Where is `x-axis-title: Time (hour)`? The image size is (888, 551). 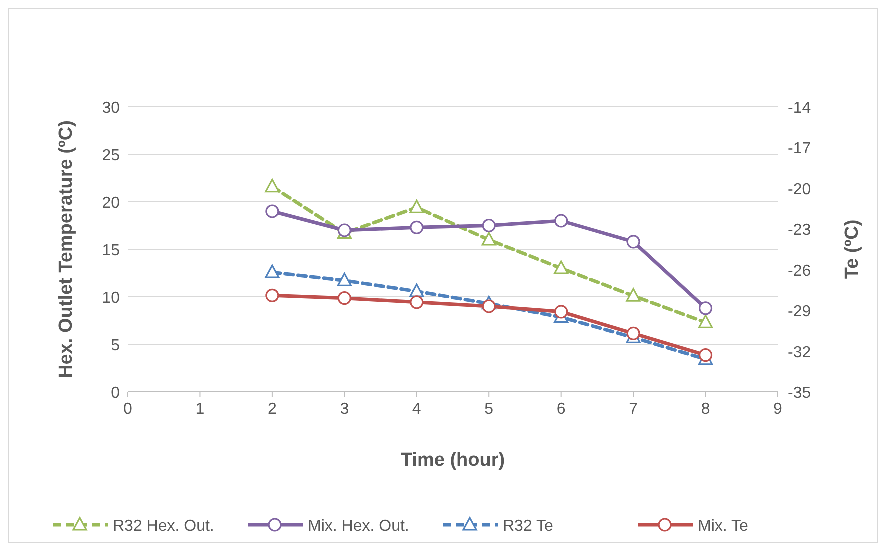
x-axis-title: Time (hour) is located at coordinates (453, 460).